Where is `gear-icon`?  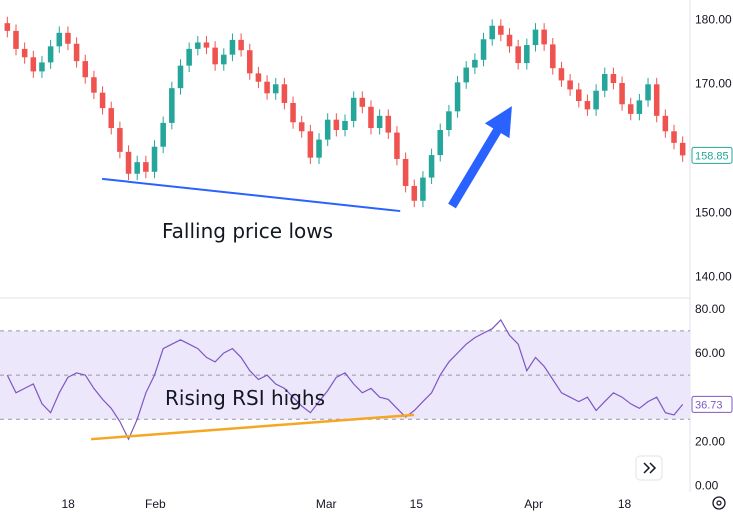 gear-icon is located at coordinates (719, 503).